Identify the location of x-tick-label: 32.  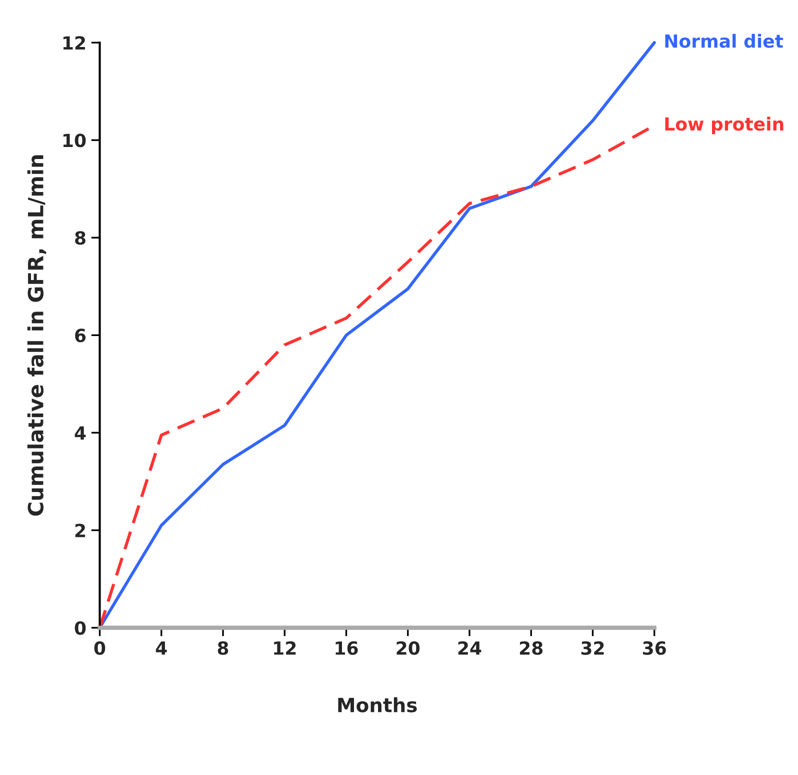
(592, 648).